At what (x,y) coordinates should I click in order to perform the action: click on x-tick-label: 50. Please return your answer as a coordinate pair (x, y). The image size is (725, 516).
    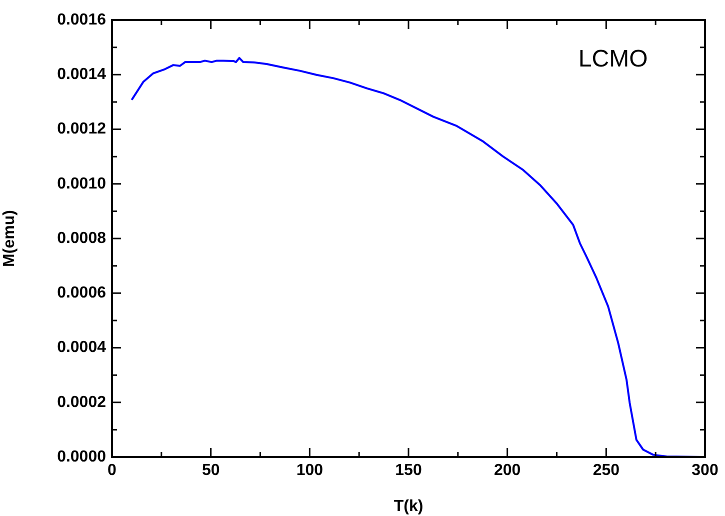
    Looking at the image, I should click on (211, 471).